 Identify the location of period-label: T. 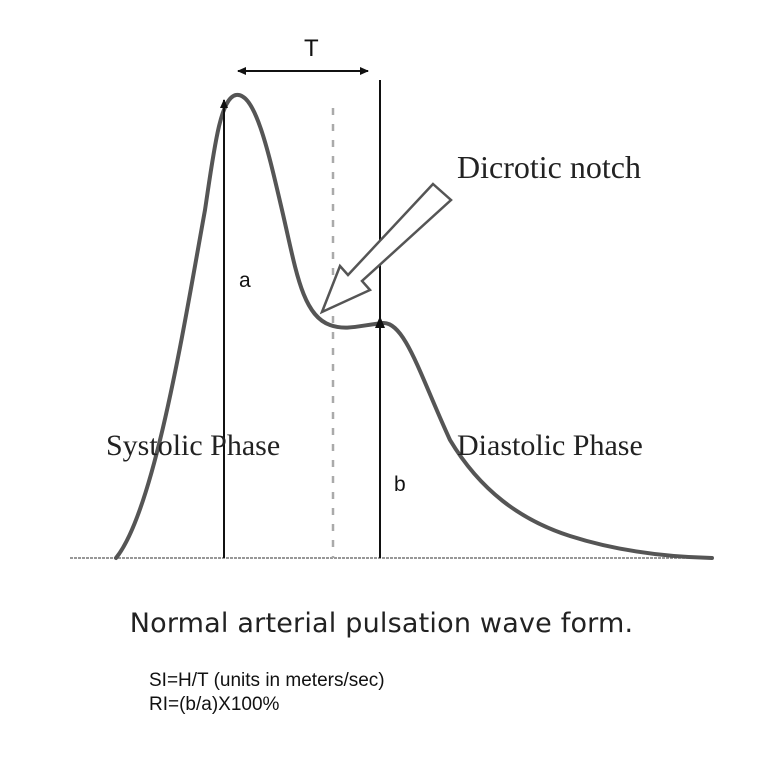
(311, 48).